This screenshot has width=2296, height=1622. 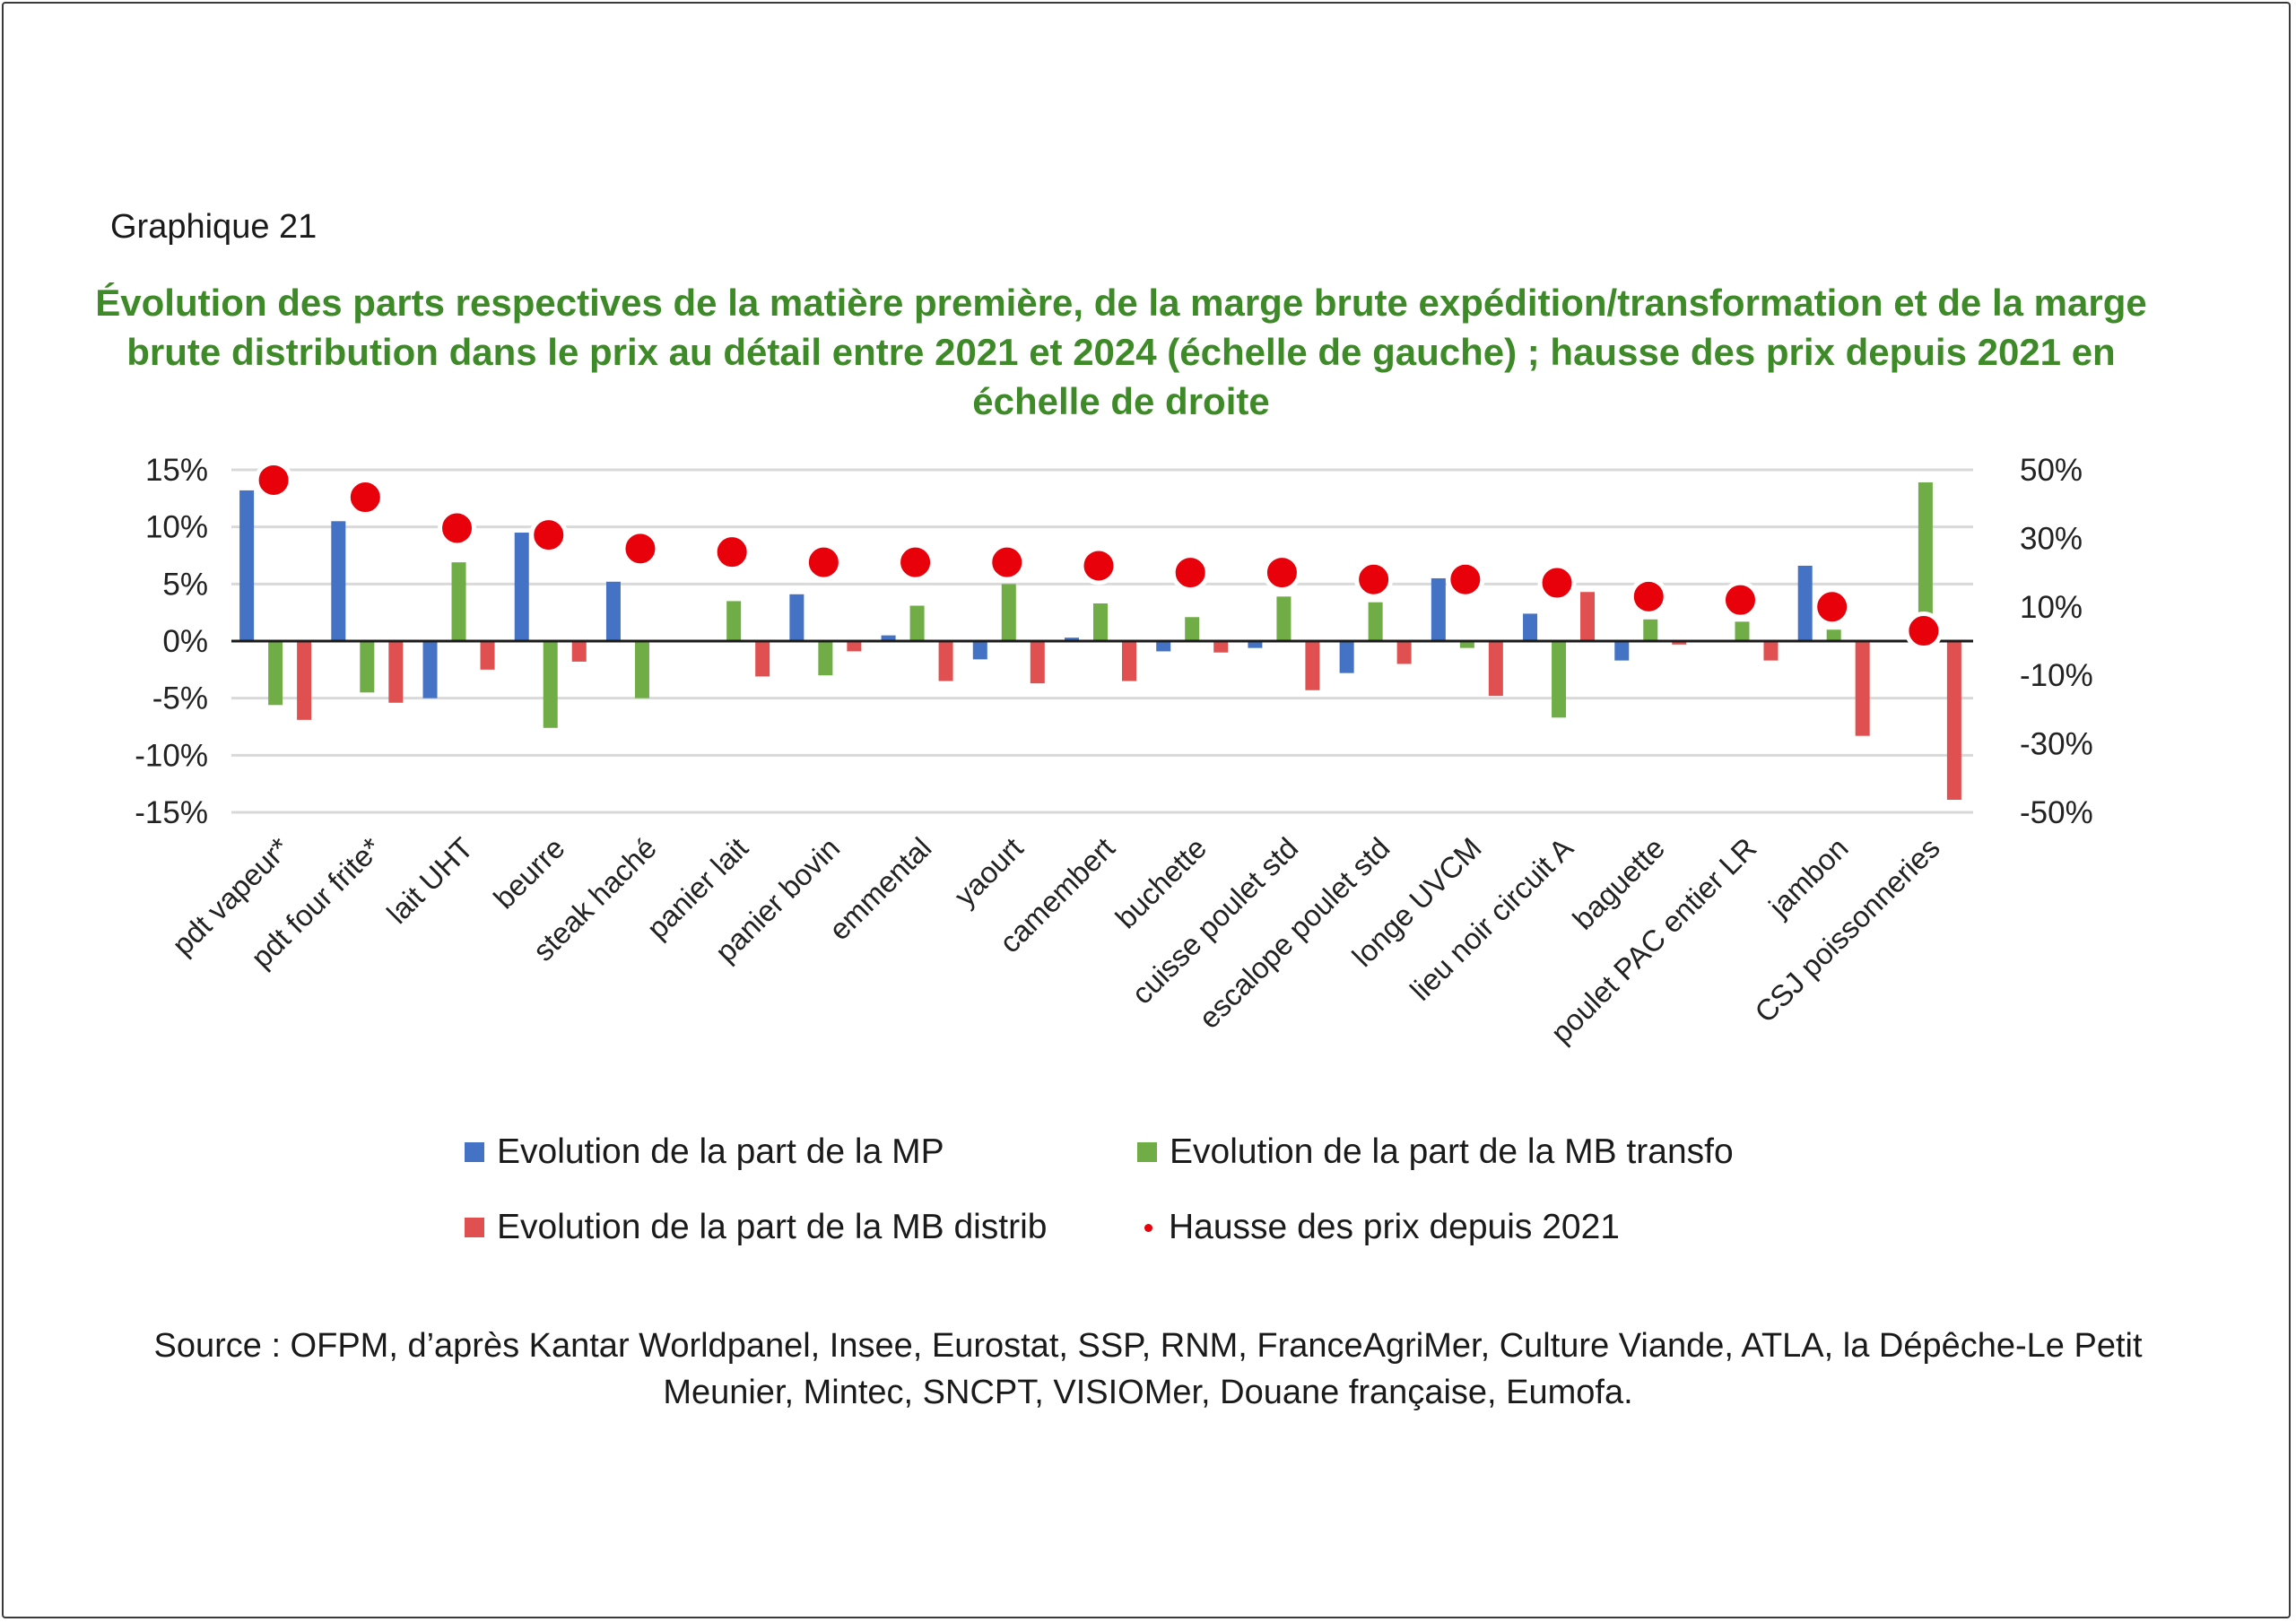 What do you see at coordinates (171, 812) in the screenshot?
I see `y-left-tick: -15%` at bounding box center [171, 812].